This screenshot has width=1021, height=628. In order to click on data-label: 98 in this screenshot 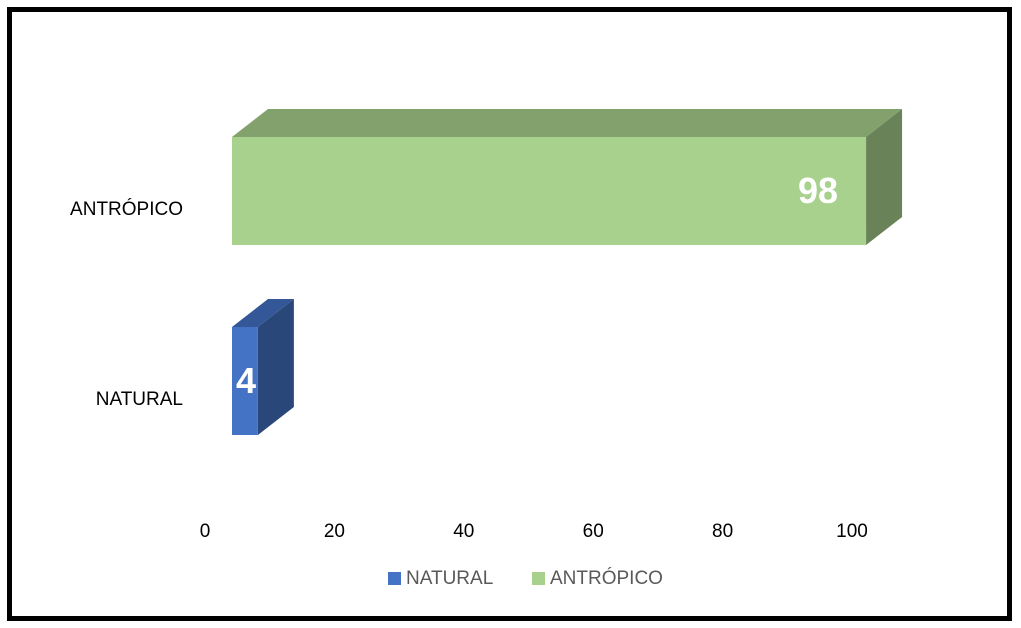, I will do `click(818, 190)`.